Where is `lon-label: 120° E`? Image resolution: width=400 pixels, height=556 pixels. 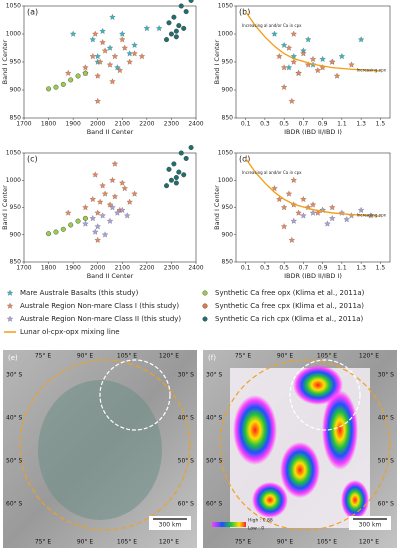 lon-label: 120° E is located at coordinates (169, 542).